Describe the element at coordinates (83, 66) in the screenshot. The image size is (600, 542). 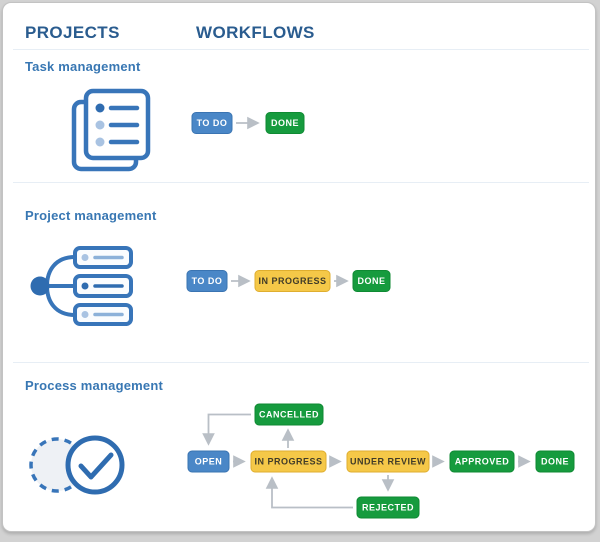
I see `section-label-task-management: Task management` at that location.